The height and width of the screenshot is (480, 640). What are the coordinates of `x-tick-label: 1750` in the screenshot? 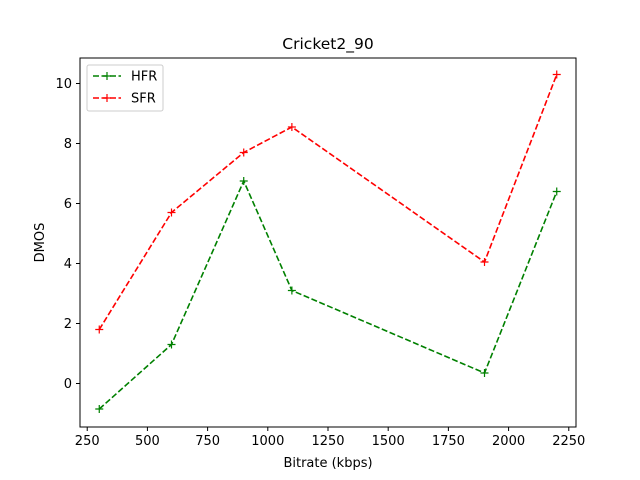 It's located at (448, 441).